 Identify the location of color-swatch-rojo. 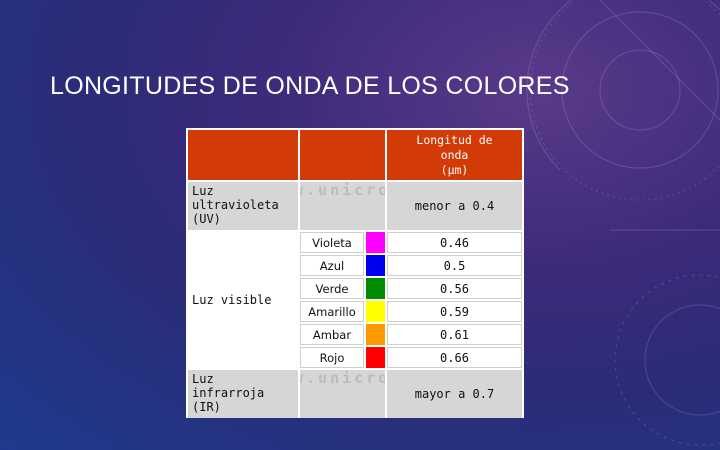
(375, 357).